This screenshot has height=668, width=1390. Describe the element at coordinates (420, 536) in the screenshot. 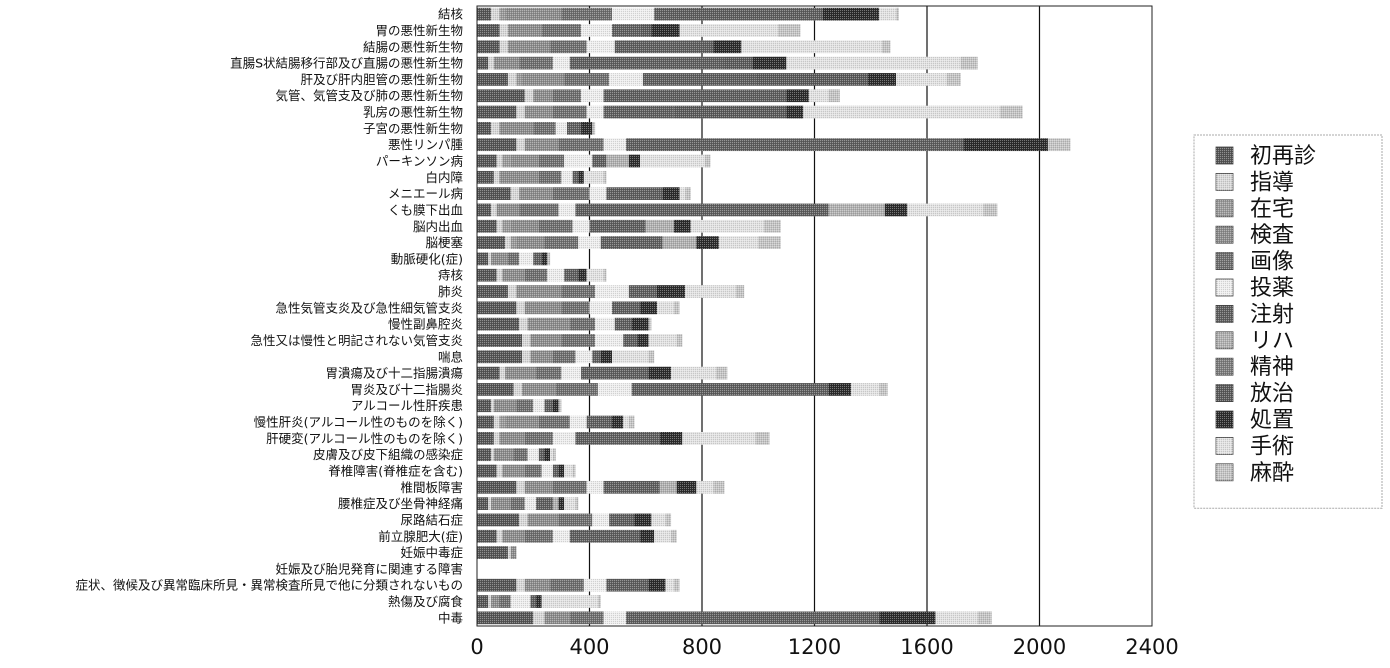

I see `category-label: 前立腺肥大(症)` at that location.